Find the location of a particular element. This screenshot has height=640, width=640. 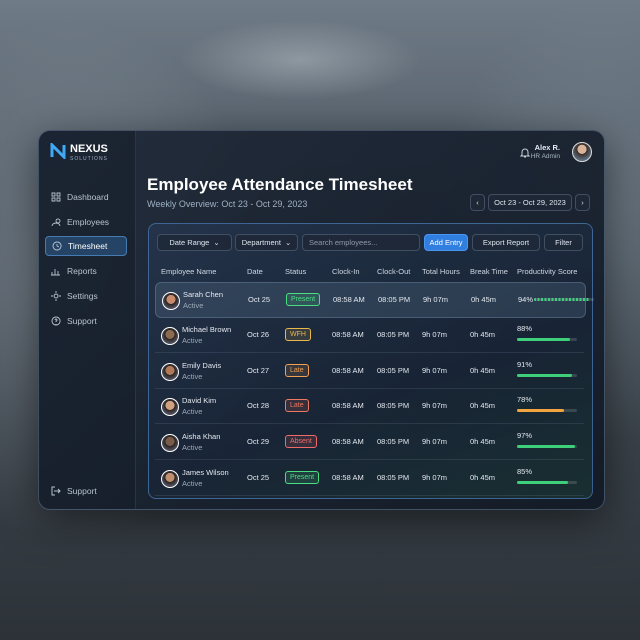

column-header: Date is located at coordinates (255, 271).